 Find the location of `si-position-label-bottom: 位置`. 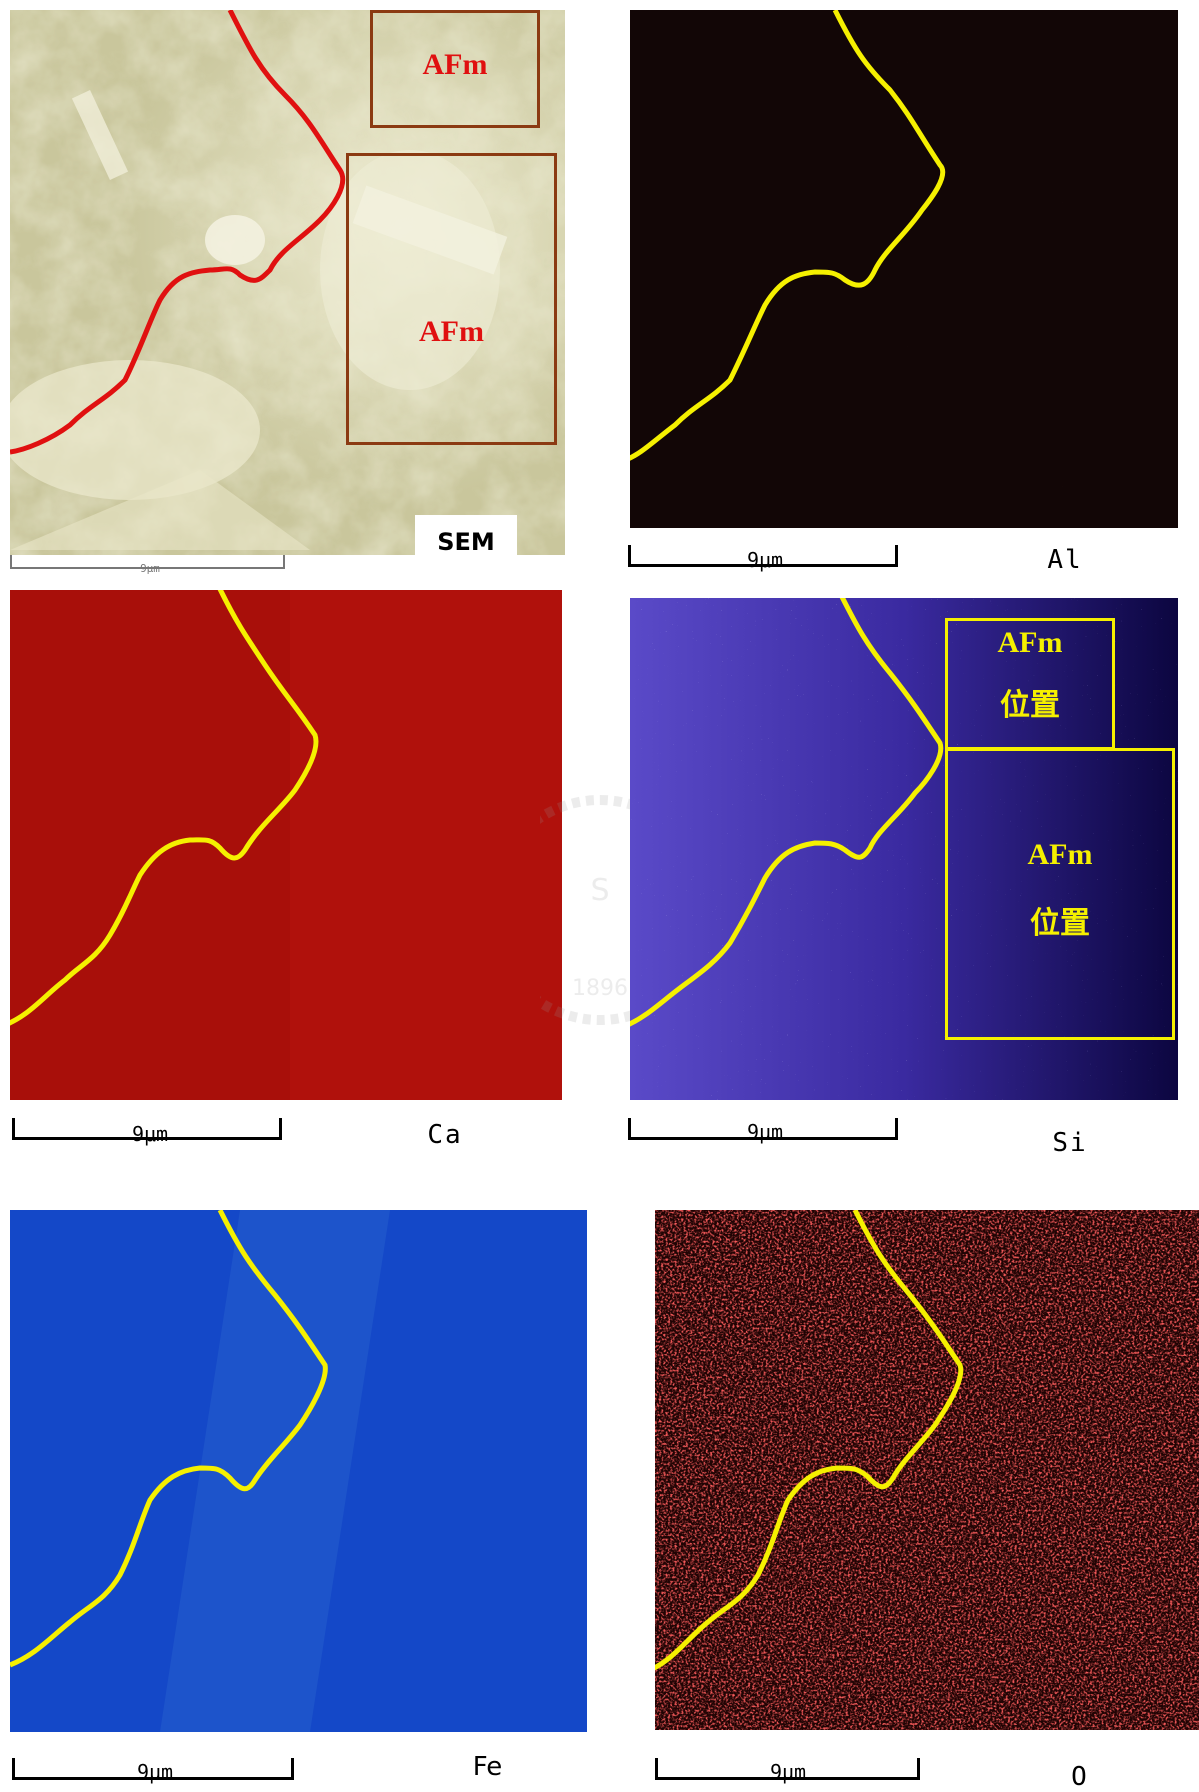

si-position-label-bottom: 位置 is located at coordinates (1060, 923).